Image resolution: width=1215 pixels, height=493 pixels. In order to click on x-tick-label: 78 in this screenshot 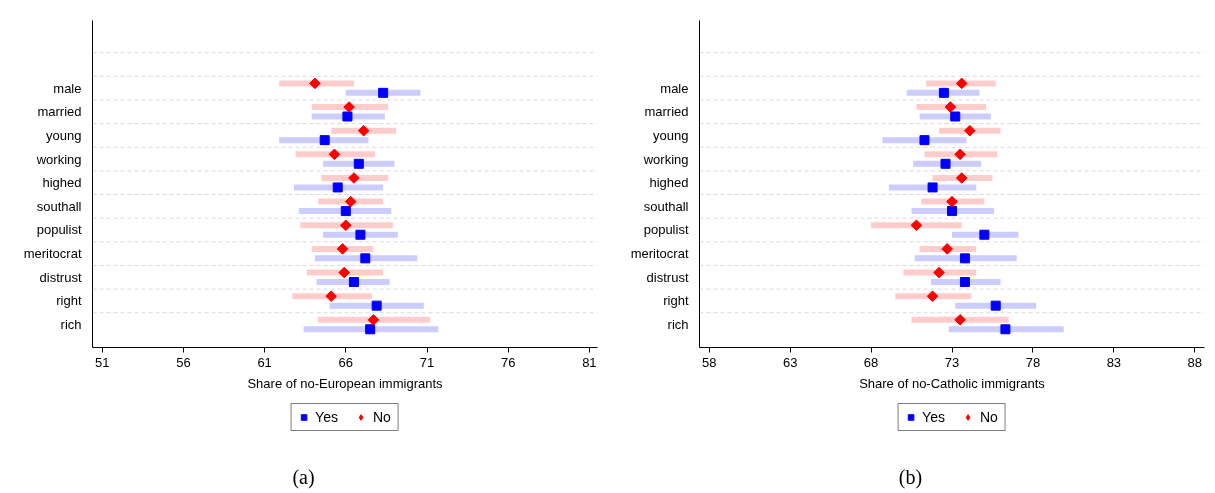, I will do `click(1033, 362)`.